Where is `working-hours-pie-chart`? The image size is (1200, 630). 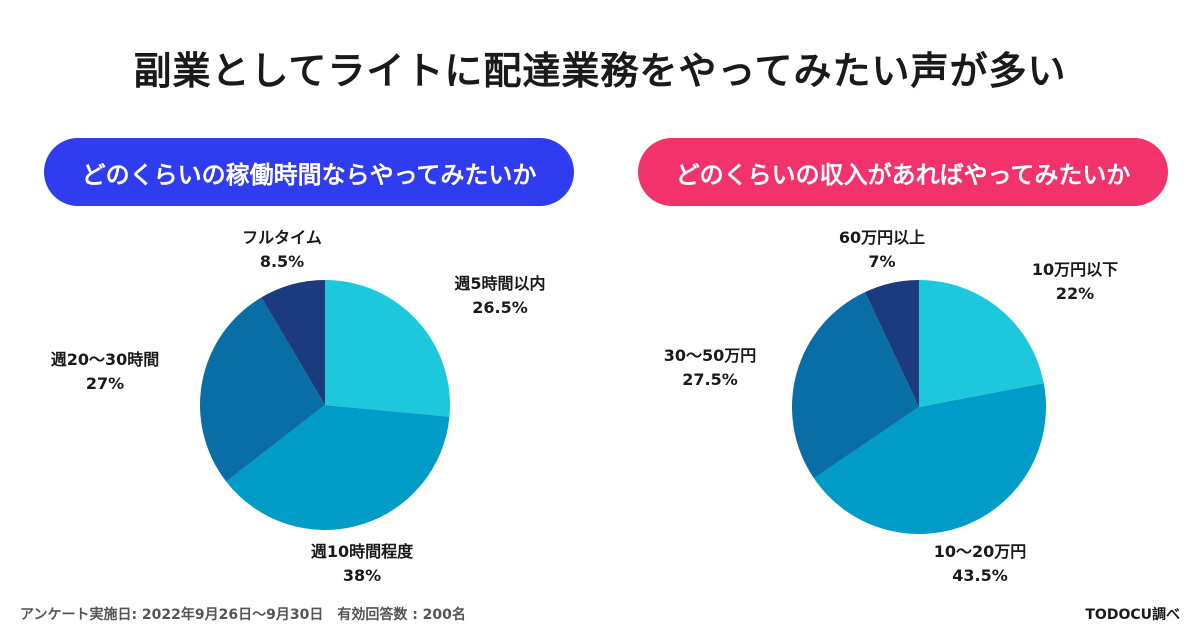
working-hours-pie-chart is located at coordinates (325, 405).